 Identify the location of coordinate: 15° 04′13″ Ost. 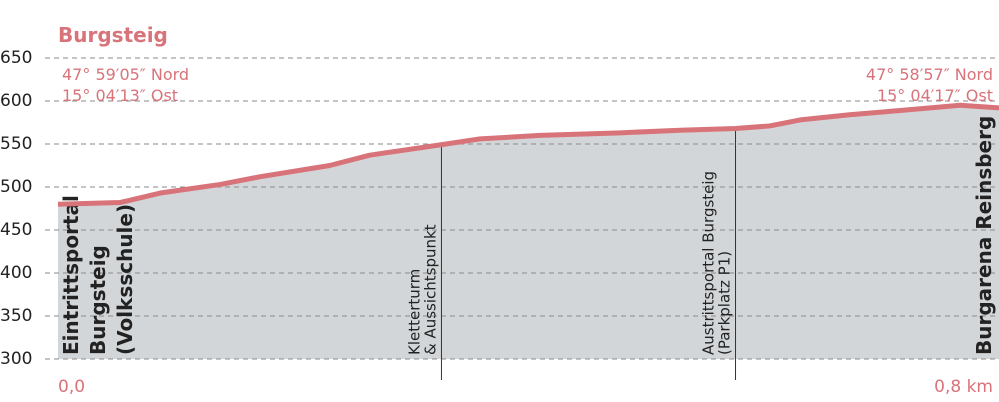
(120, 95).